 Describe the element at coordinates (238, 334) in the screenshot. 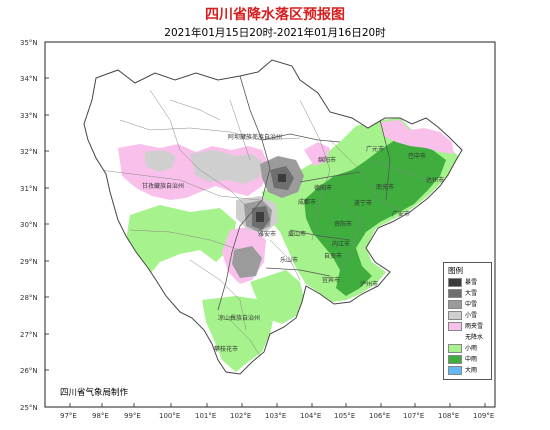

I see `light-rain-area-south` at that location.